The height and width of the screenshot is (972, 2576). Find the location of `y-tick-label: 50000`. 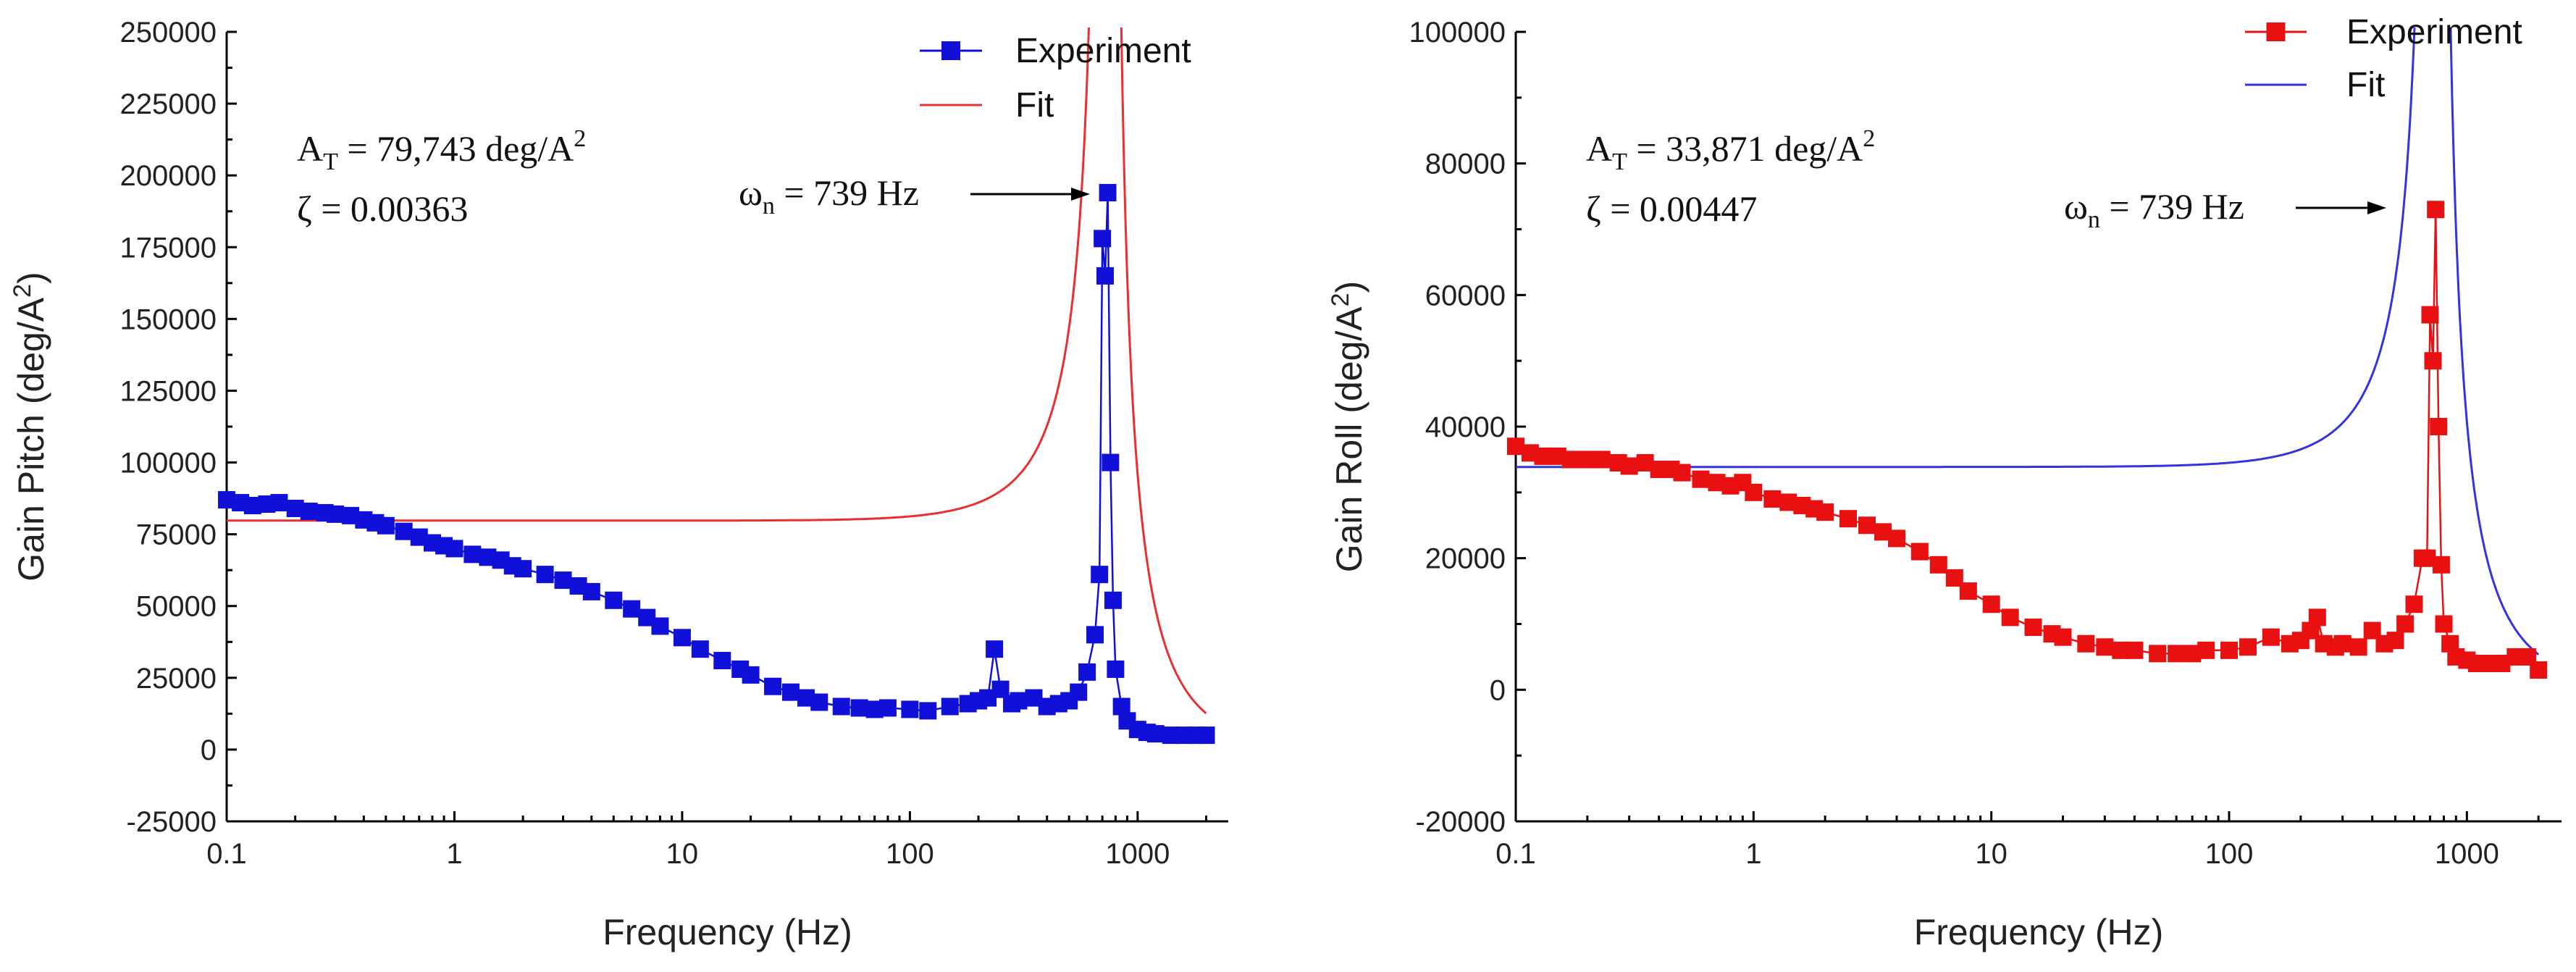

y-tick-label: 50000 is located at coordinates (176, 607).